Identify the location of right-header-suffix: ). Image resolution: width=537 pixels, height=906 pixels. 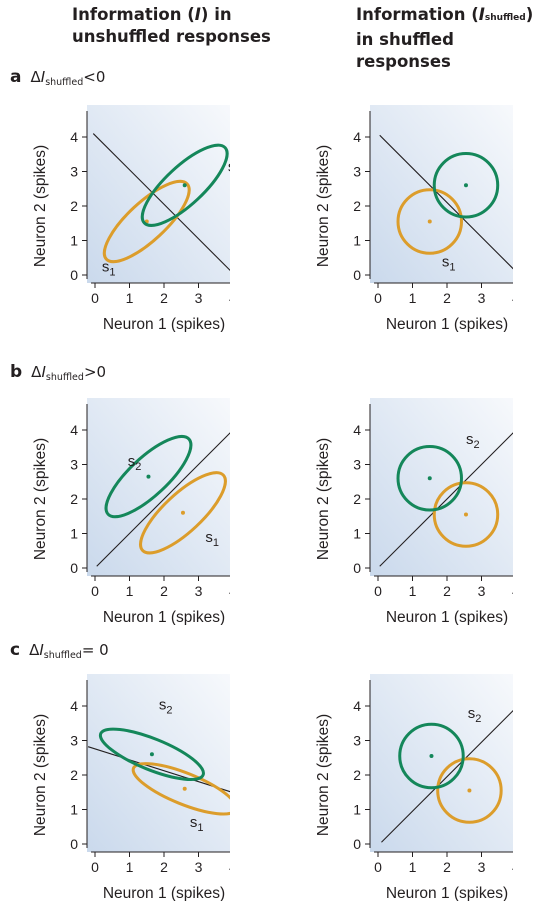
(530, 14).